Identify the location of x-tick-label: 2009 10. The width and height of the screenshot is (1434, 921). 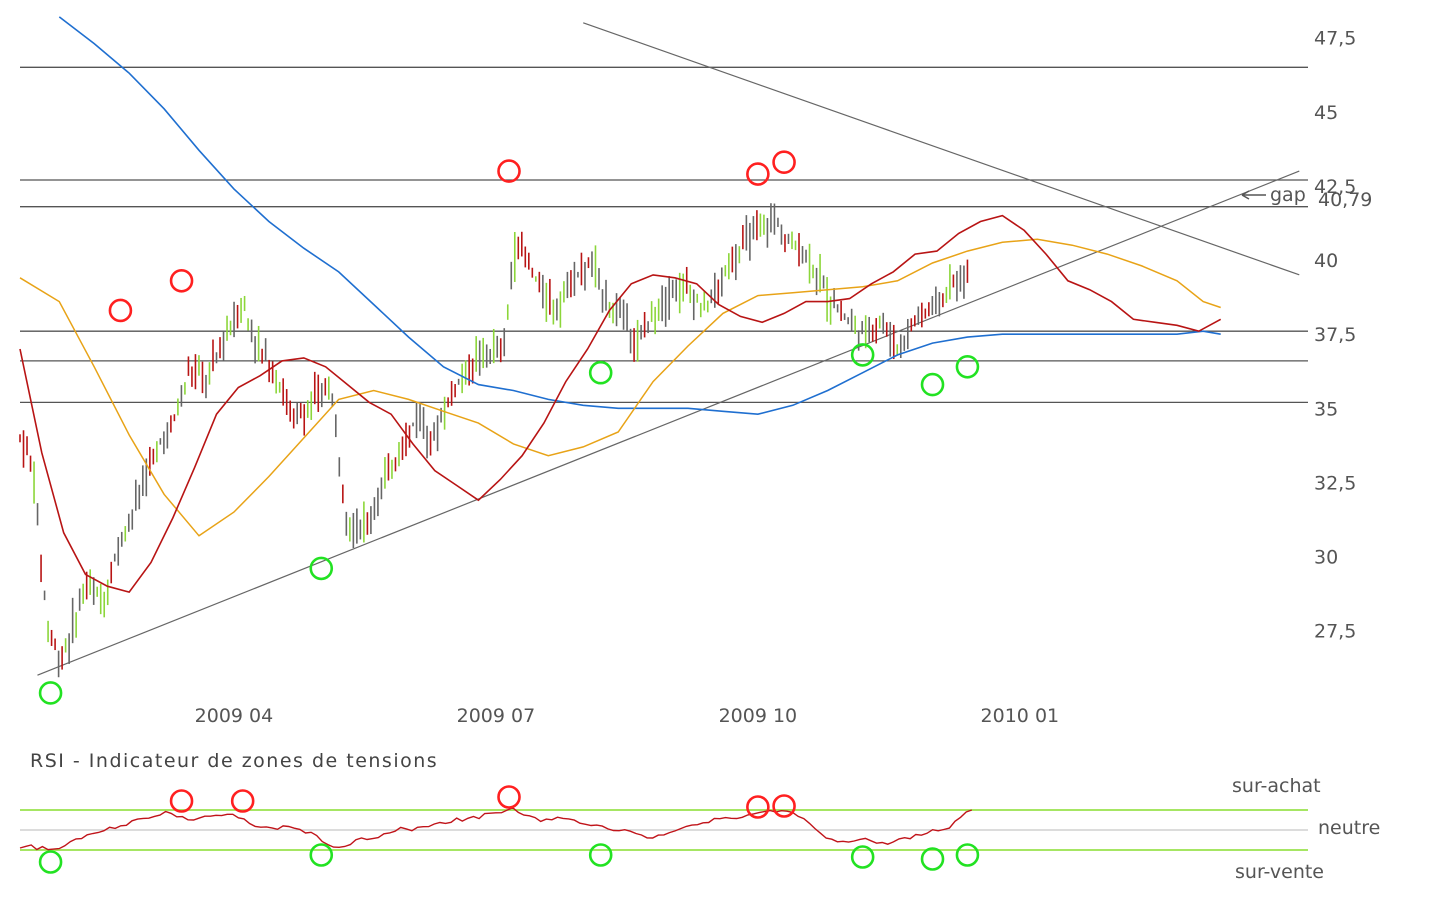
(758, 716).